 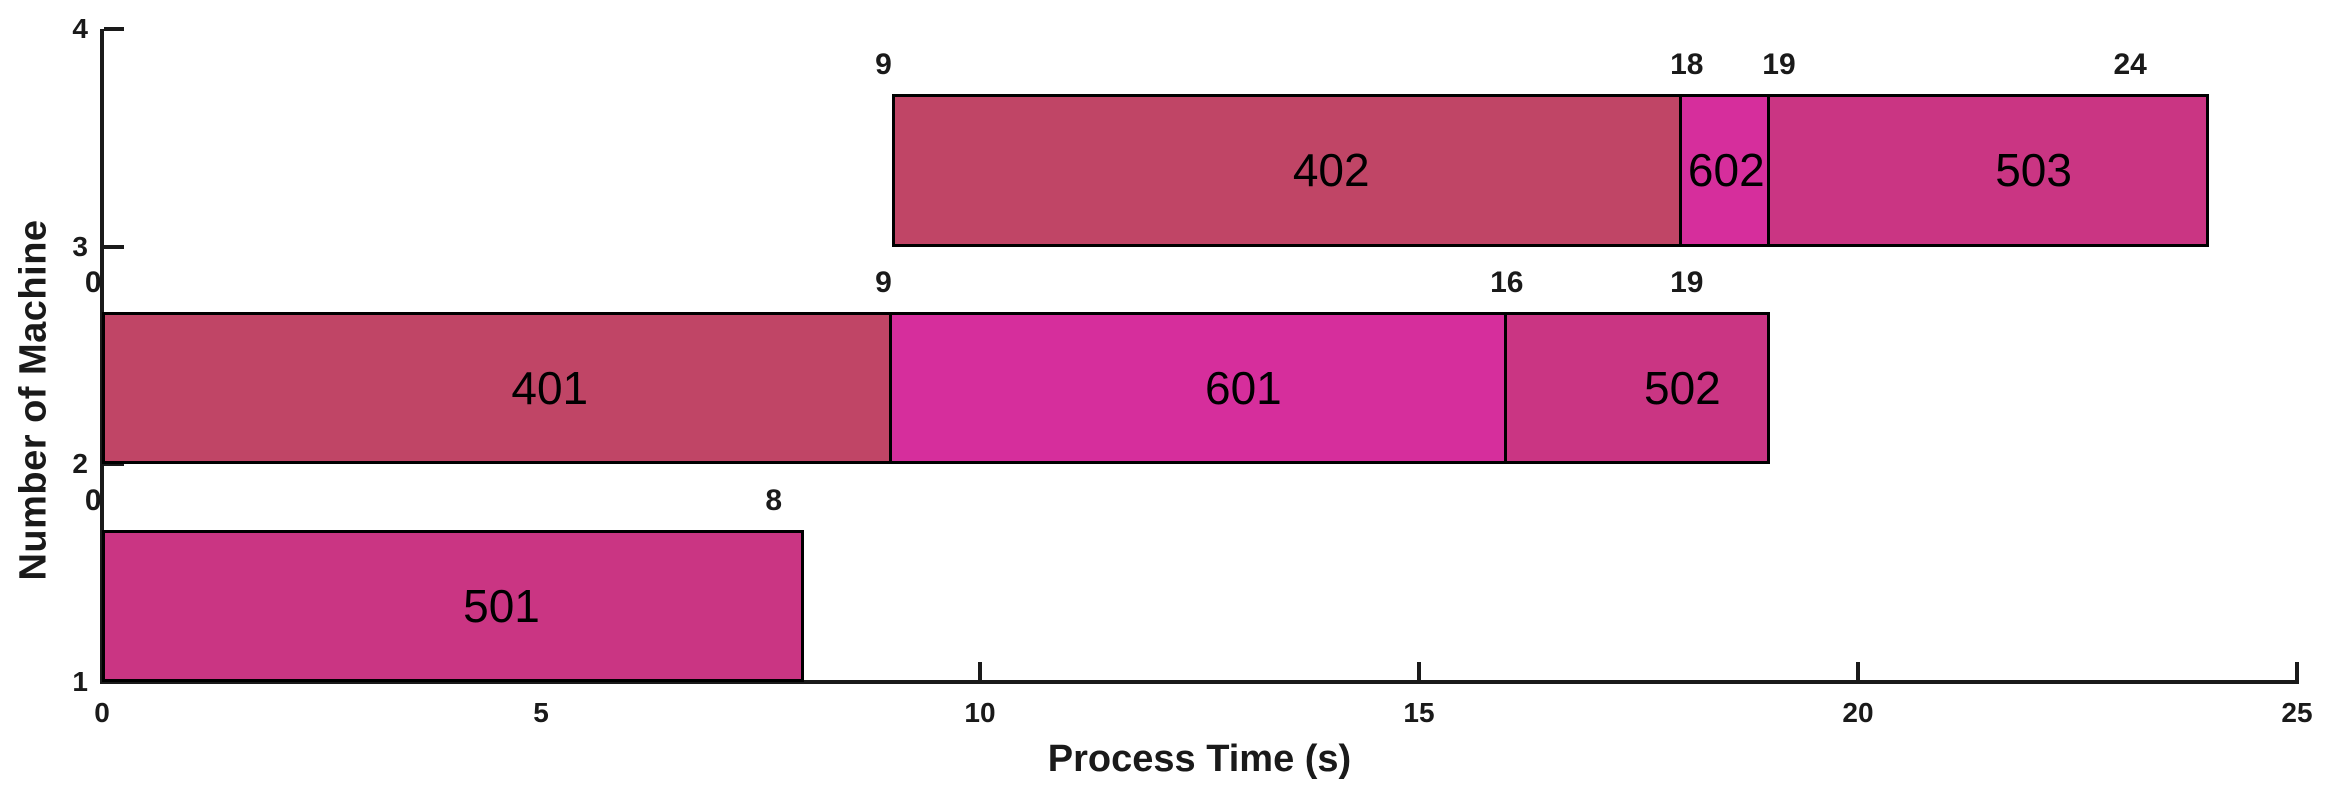 I want to click on x-axis-title: Process Time (s), so click(x=1199, y=759).